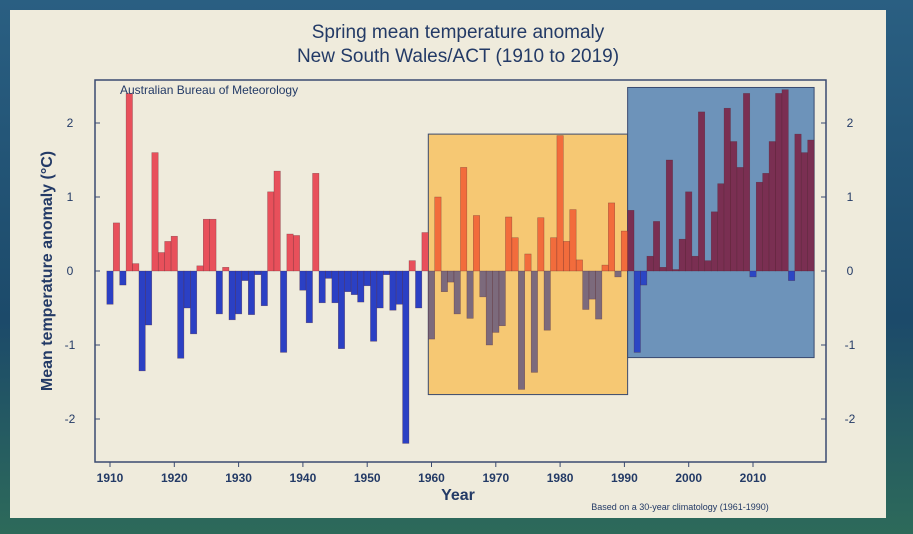 The height and width of the screenshot is (534, 913). I want to click on bar-2017, so click(798, 202).